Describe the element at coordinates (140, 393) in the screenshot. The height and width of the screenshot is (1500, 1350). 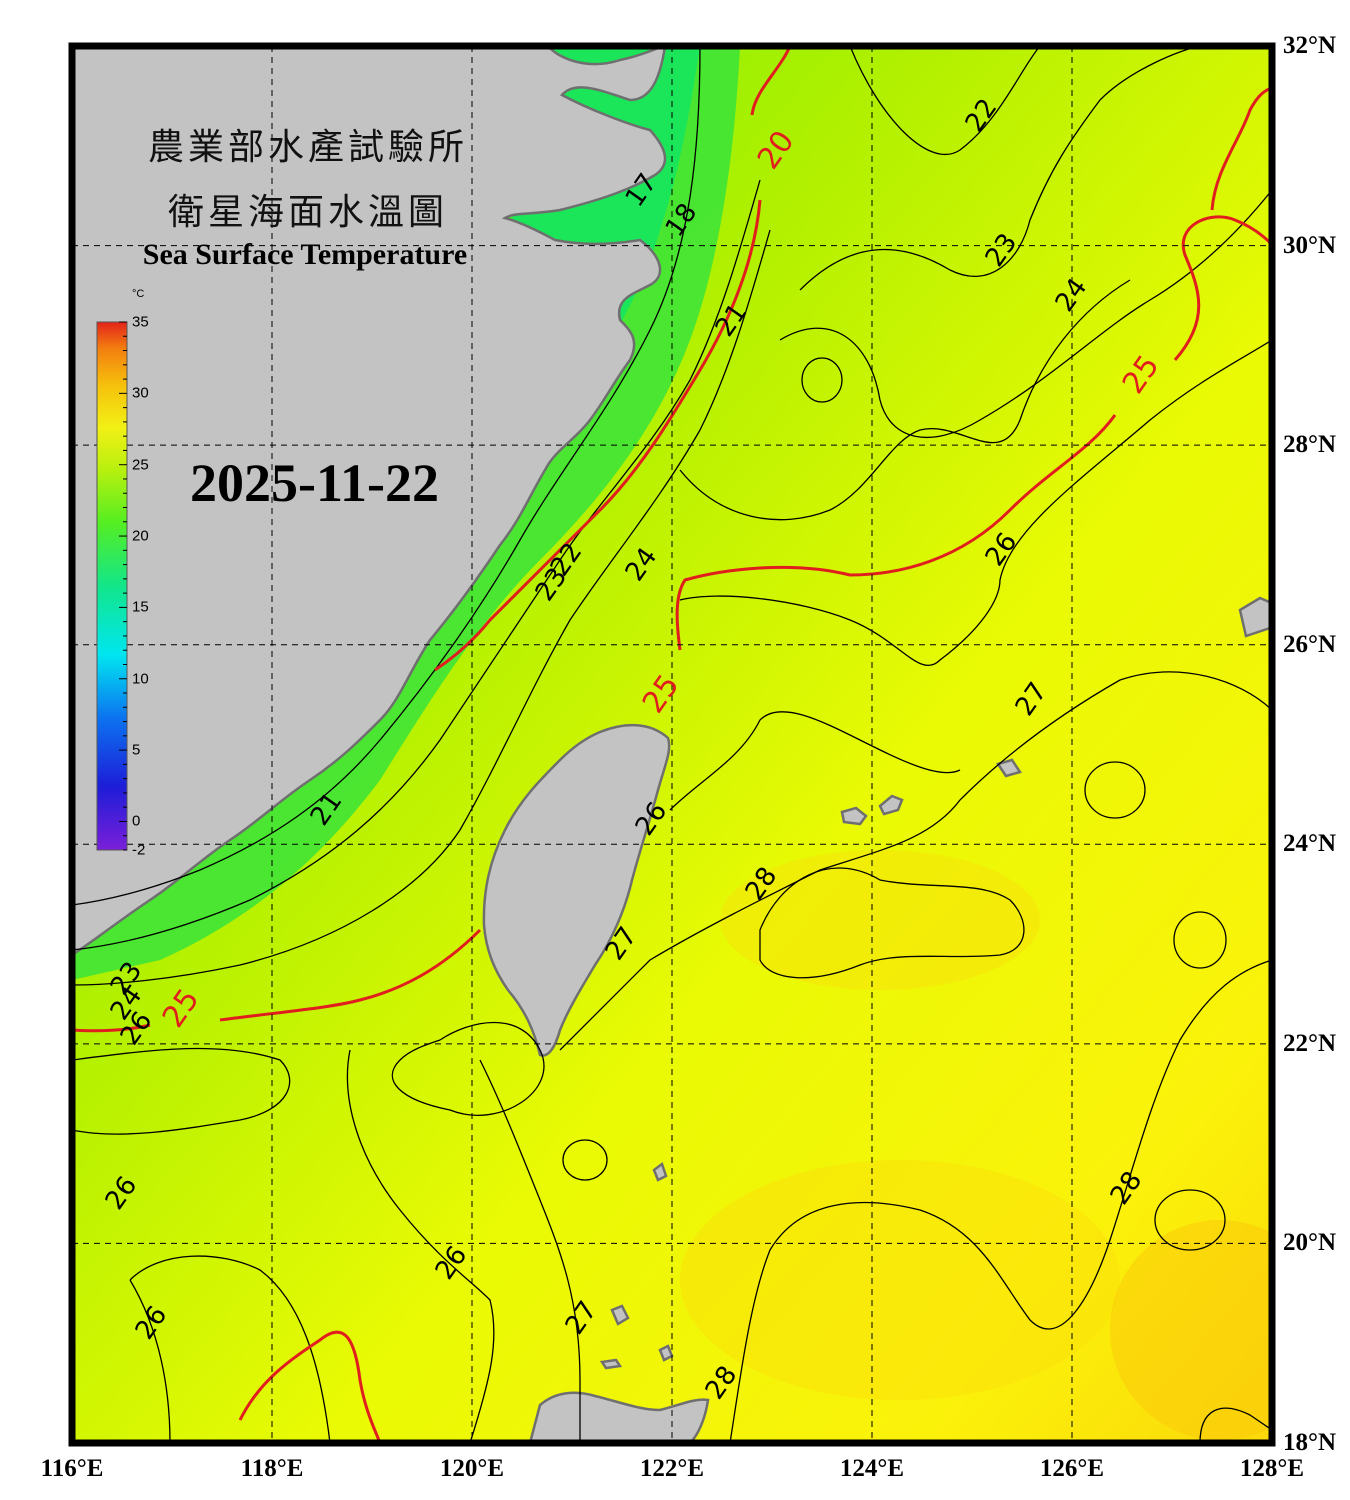
I see `colorbar-tick-label: 30` at that location.